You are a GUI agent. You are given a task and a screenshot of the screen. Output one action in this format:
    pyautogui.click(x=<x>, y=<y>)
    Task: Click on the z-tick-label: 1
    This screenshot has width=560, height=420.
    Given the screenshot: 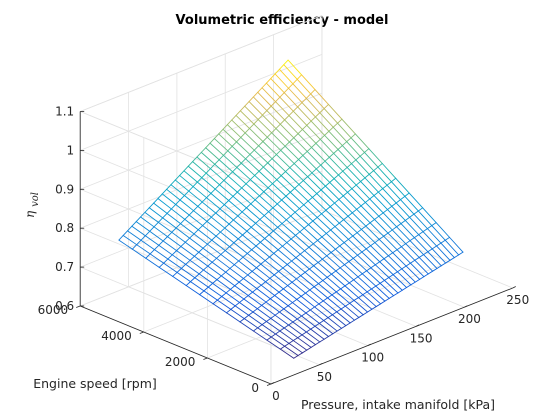 What is the action you would take?
    pyautogui.click(x=71, y=150)
    